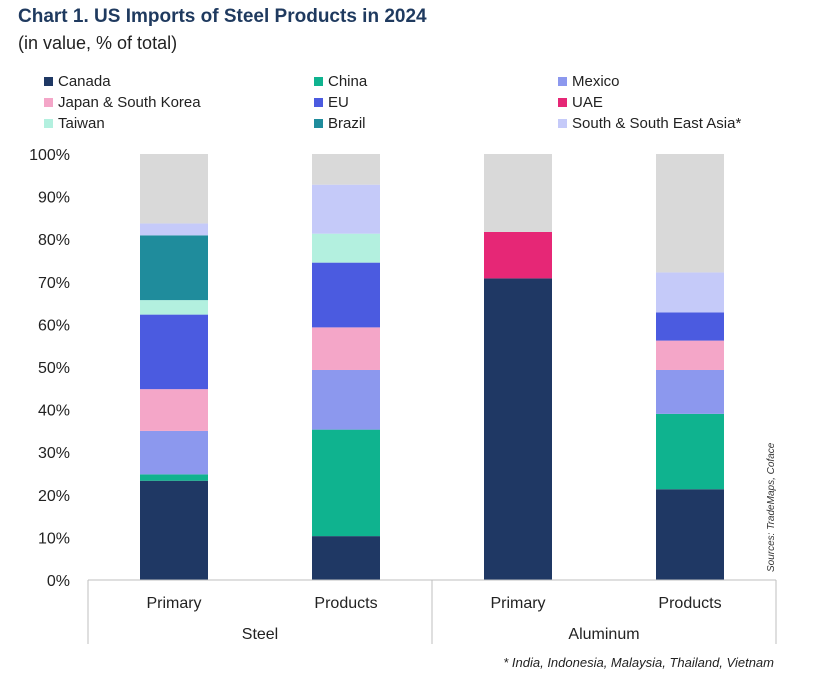 This screenshot has width=830, height=682. What do you see at coordinates (54, 283) in the screenshot?
I see `y-tick-label: 70%` at bounding box center [54, 283].